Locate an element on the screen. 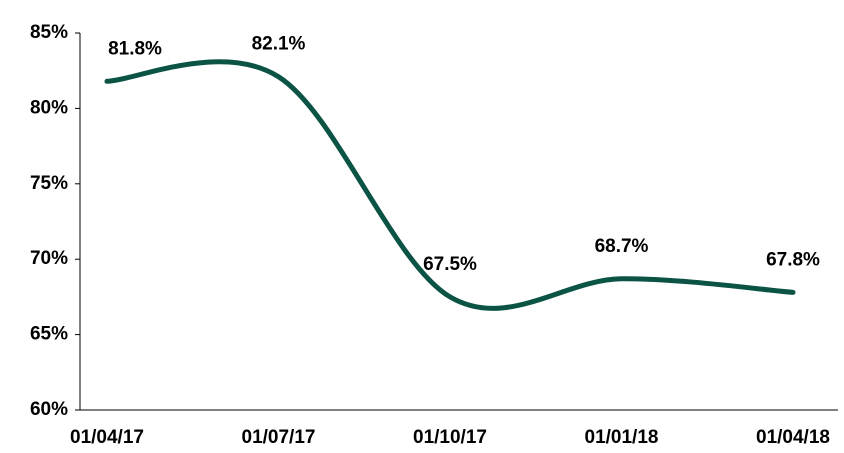  data-label: 68.7% is located at coordinates (622, 246).